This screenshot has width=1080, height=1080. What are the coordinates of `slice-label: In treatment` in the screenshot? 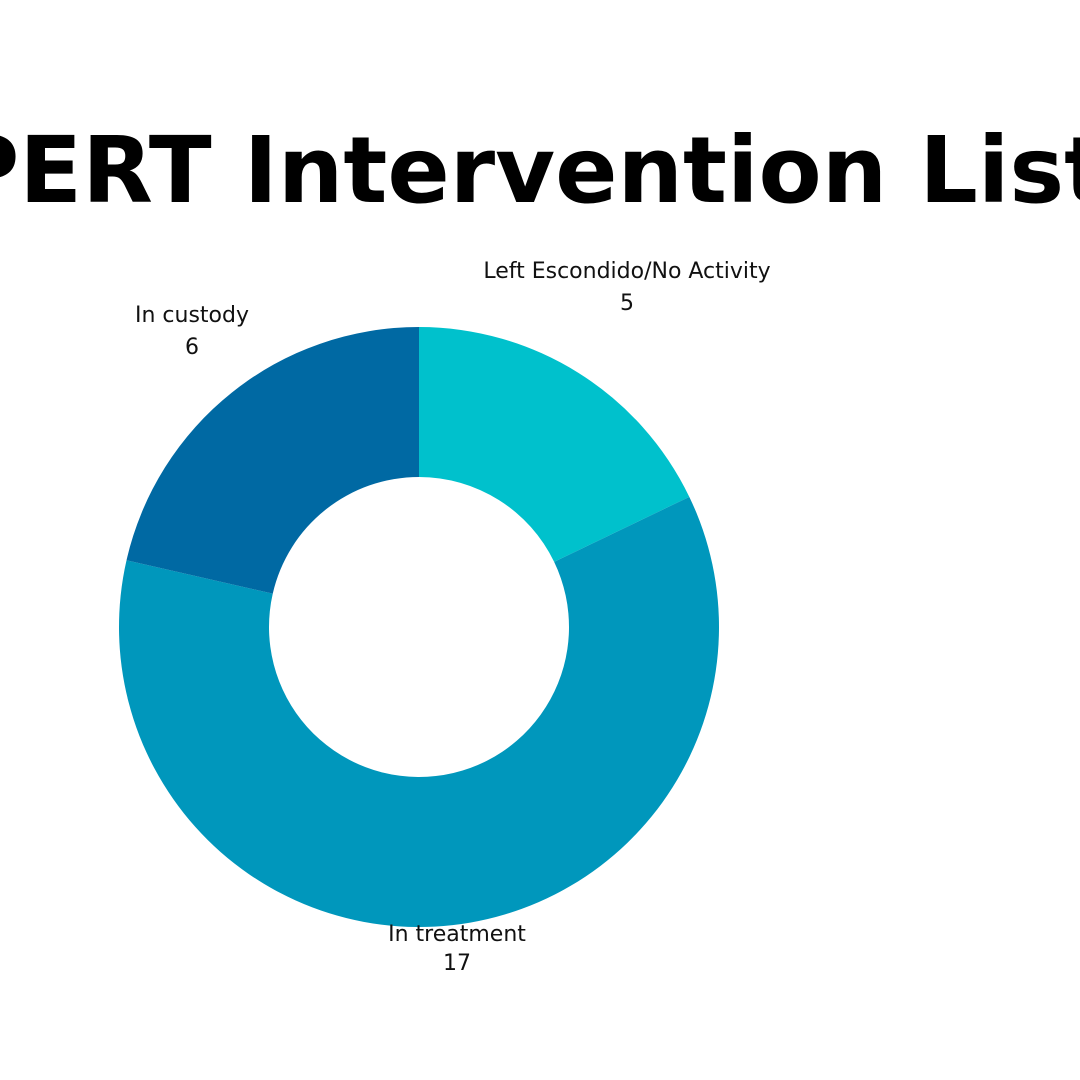 It's located at (457, 934).